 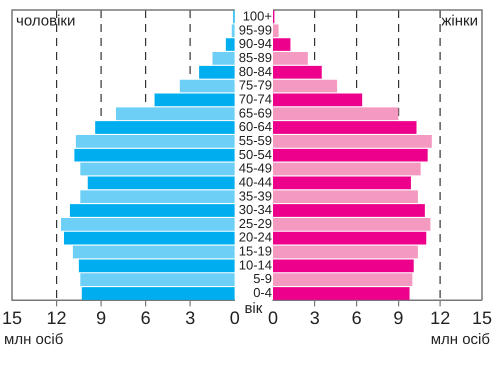 What do you see at coordinates (255, 98) in the screenshot?
I see `y-tick-label: 70-74` at bounding box center [255, 98].